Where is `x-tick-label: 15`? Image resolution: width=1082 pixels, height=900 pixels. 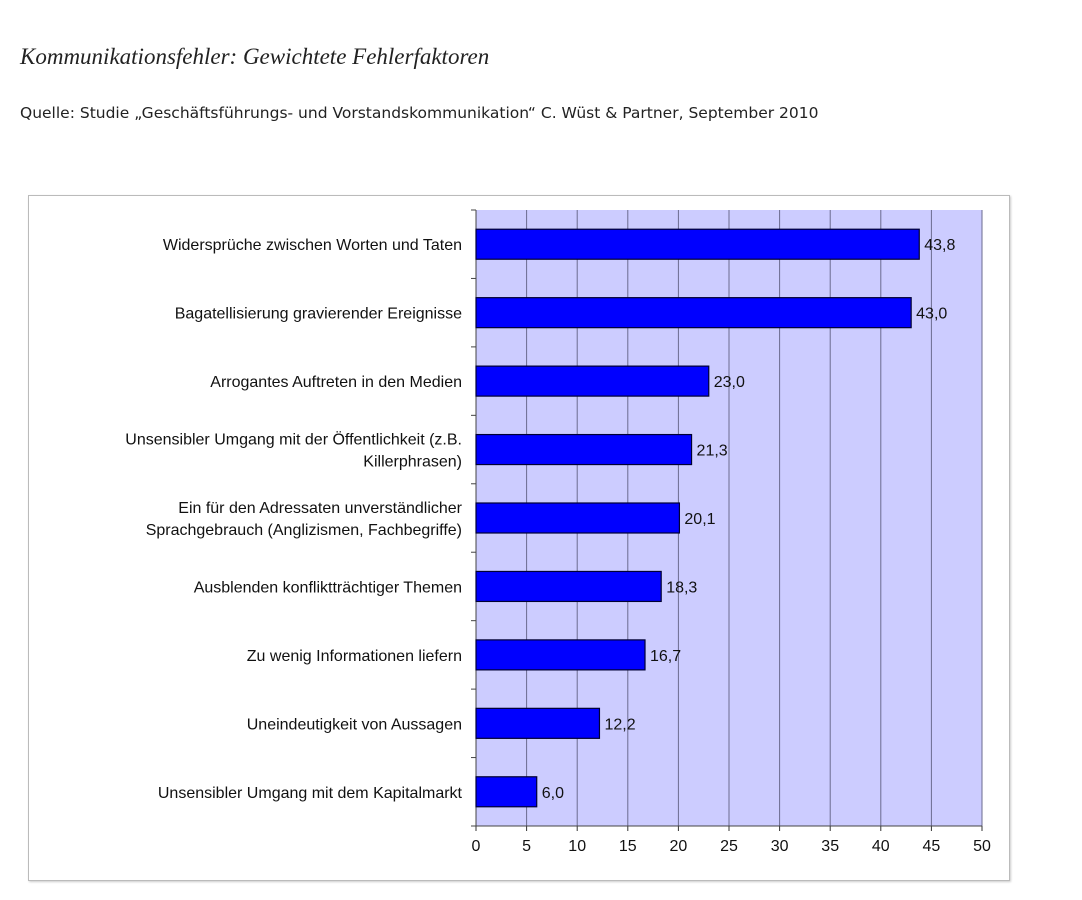
x-tick-label: 15 is located at coordinates (628, 846).